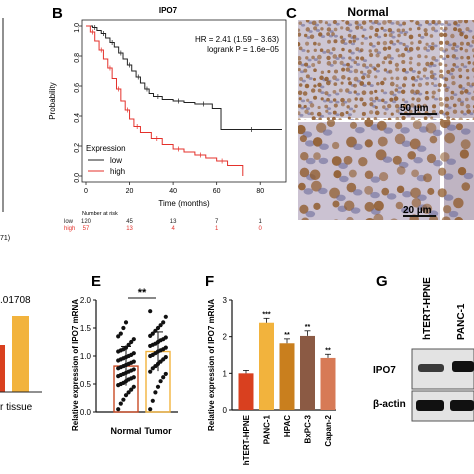 The height and width of the screenshot is (474, 474). I want to click on blot-band-actin-htert, so click(430, 405).